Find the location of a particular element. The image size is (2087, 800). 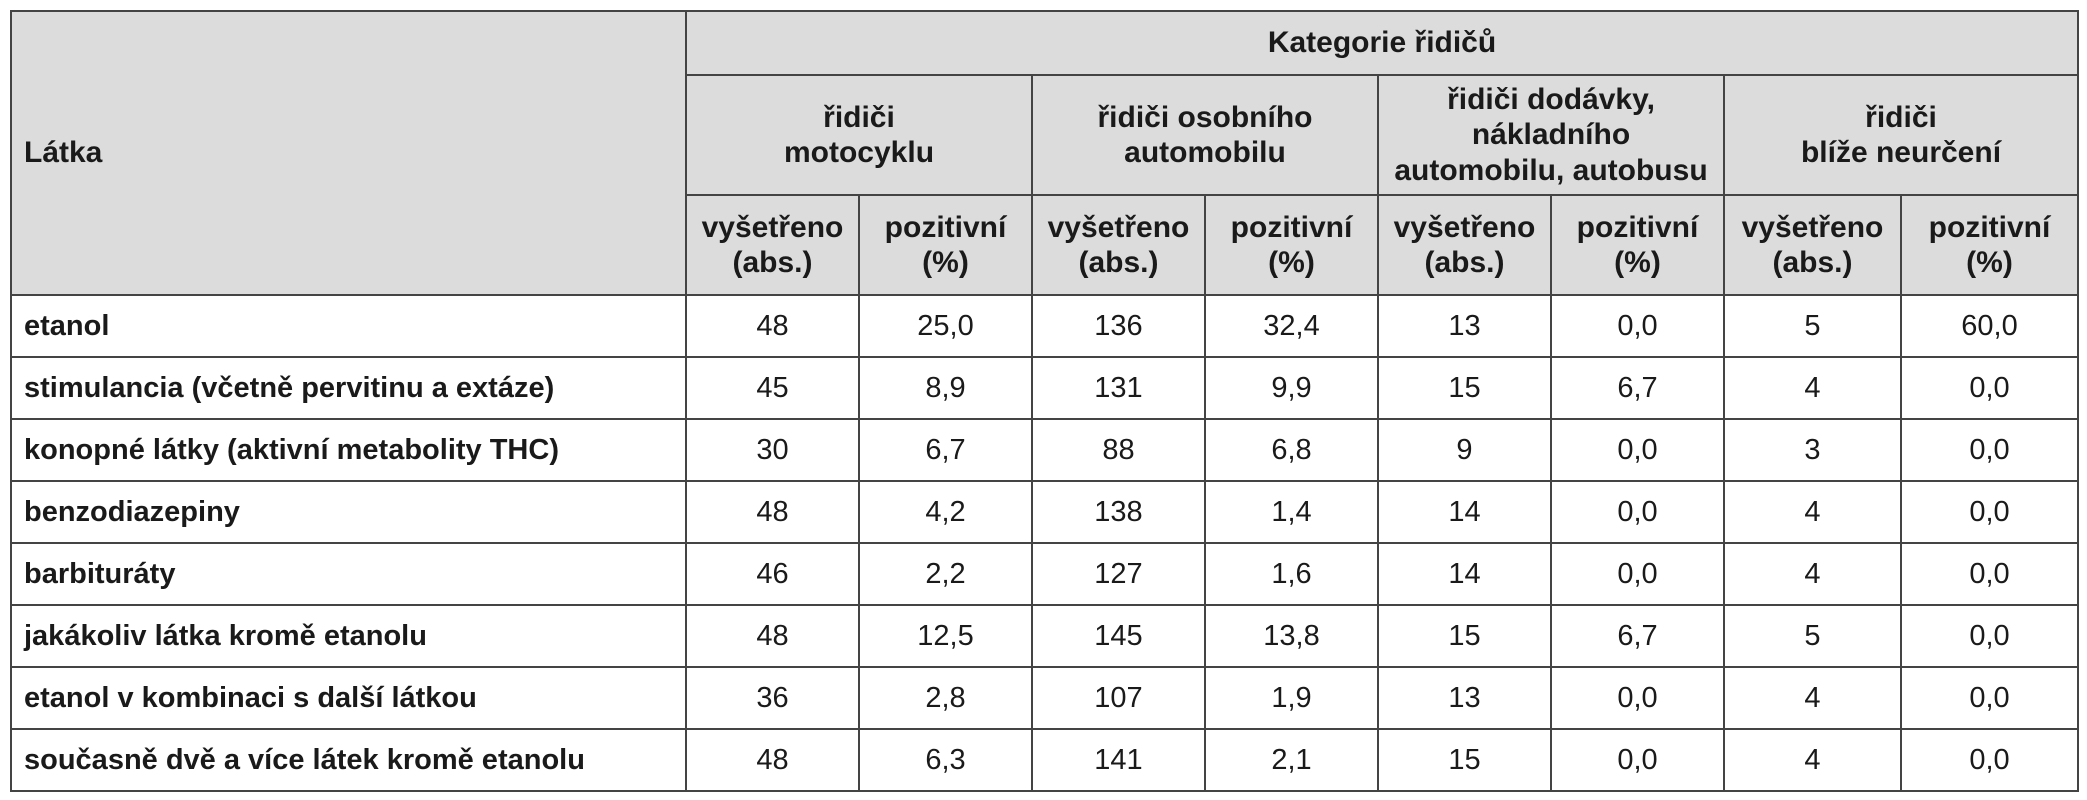

table-row: benzodiazepiny 48 4,2 138 1,4 14 0,0 4 0,0 is located at coordinates (1045, 512).